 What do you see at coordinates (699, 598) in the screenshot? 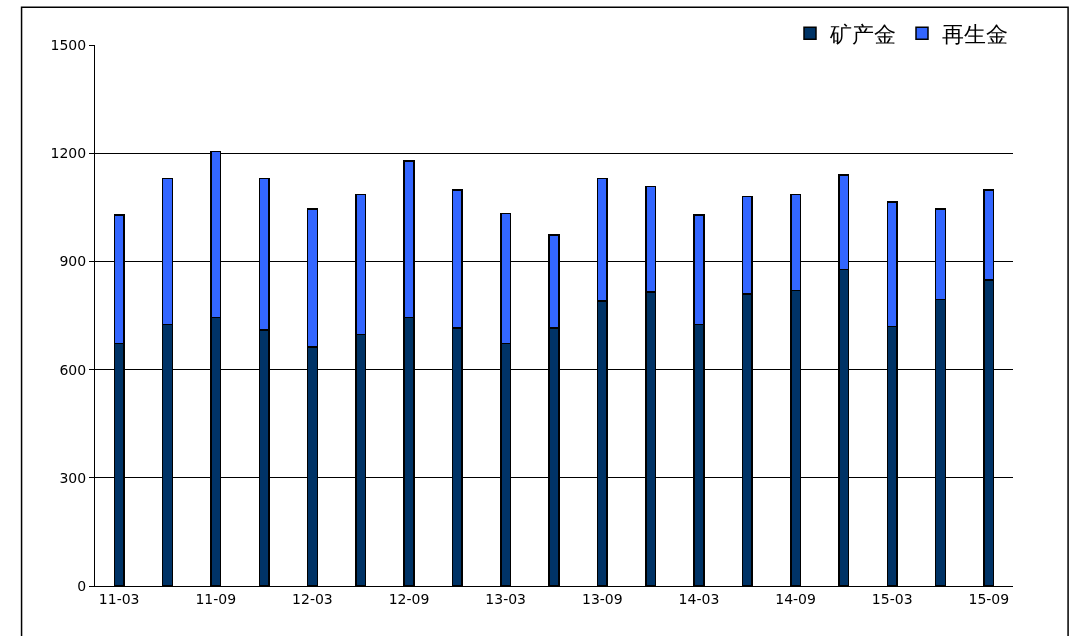
I see `x-tick-label: 14-03` at bounding box center [699, 598].